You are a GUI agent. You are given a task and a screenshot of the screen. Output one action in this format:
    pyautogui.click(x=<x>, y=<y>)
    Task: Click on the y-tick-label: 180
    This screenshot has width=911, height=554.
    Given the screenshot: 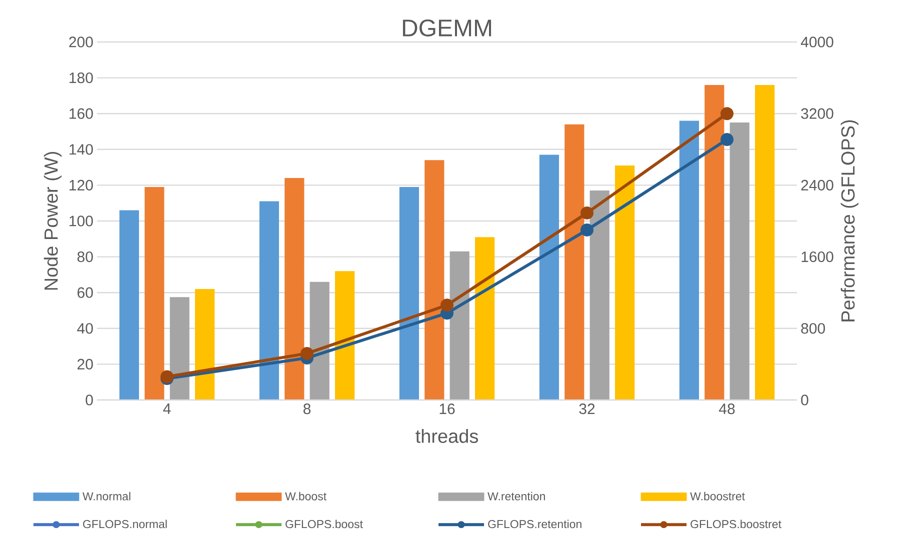 What is the action you would take?
    pyautogui.click(x=81, y=78)
    